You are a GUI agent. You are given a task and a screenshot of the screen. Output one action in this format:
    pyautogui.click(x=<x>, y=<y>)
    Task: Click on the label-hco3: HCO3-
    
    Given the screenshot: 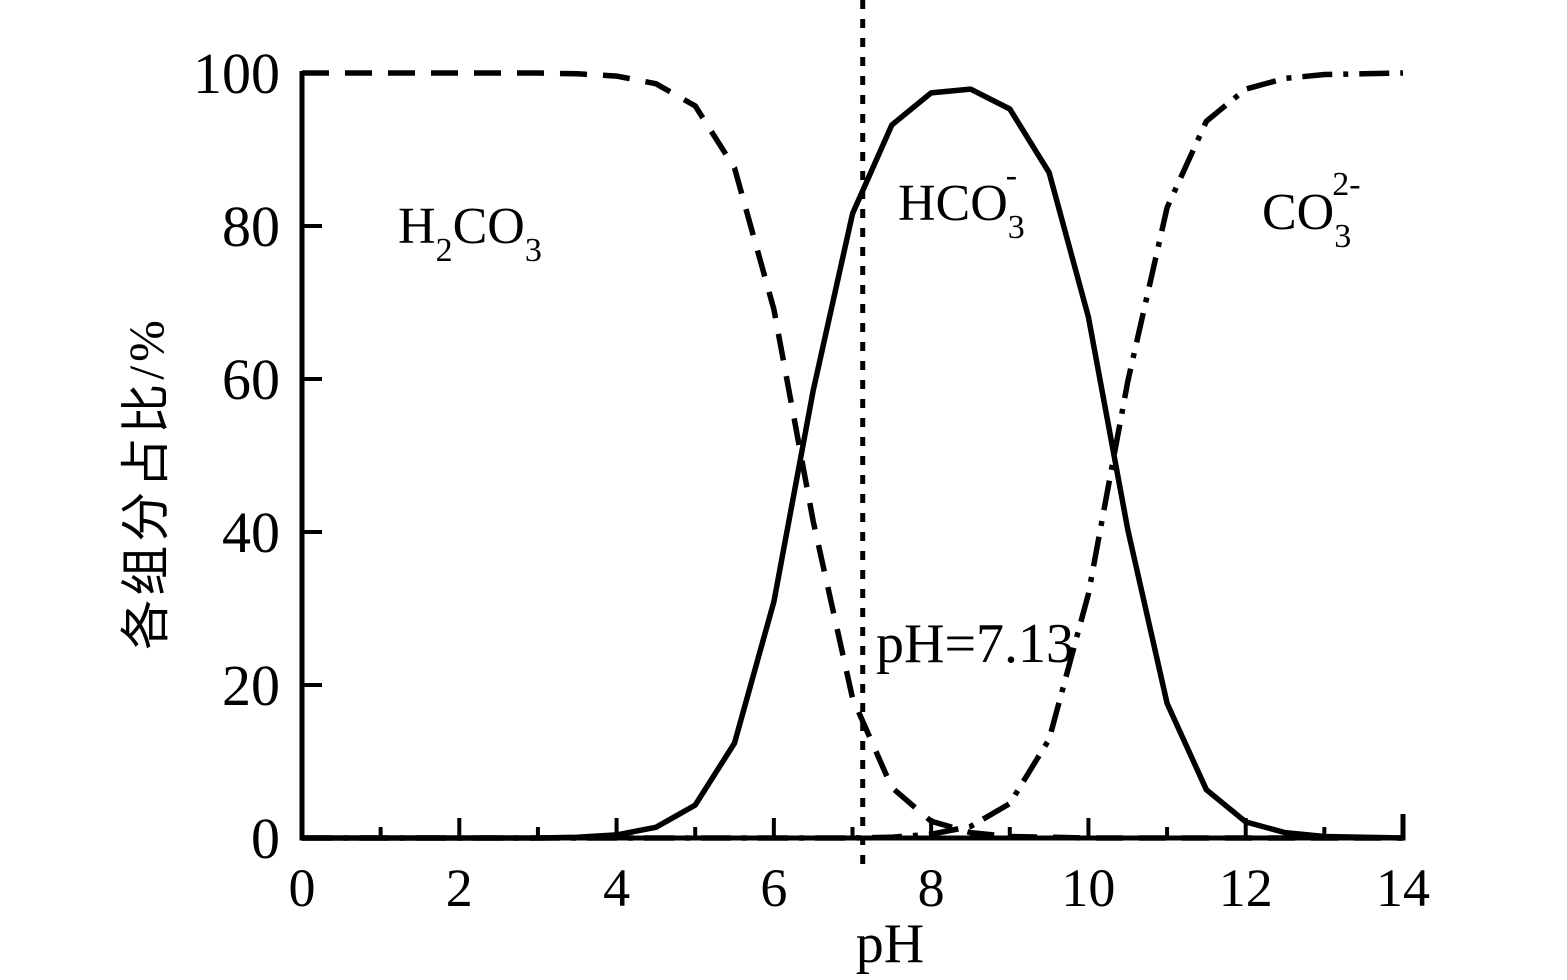 What is the action you would take?
    pyautogui.click(x=961, y=201)
    